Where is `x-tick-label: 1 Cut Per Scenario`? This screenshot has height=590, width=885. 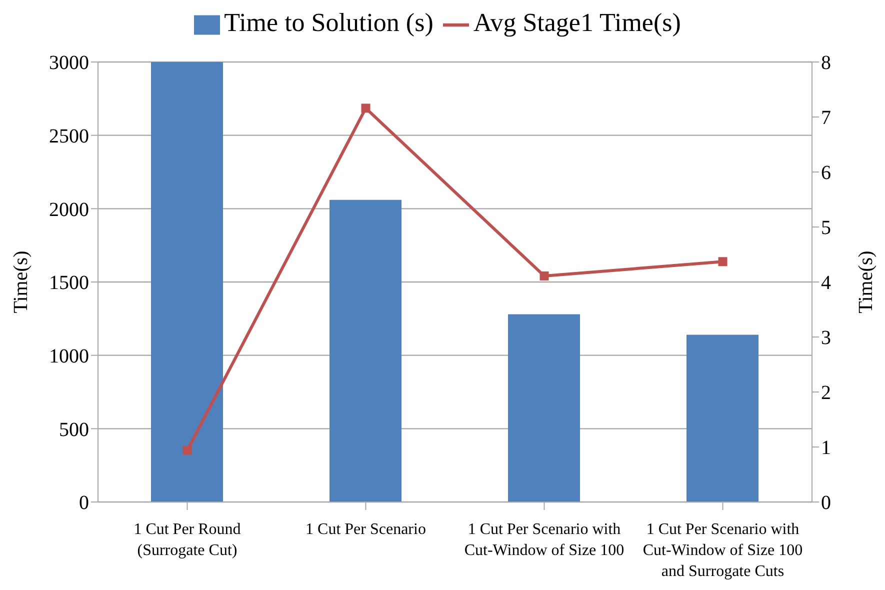 x-tick-label: 1 Cut Per Scenario is located at coordinates (366, 529).